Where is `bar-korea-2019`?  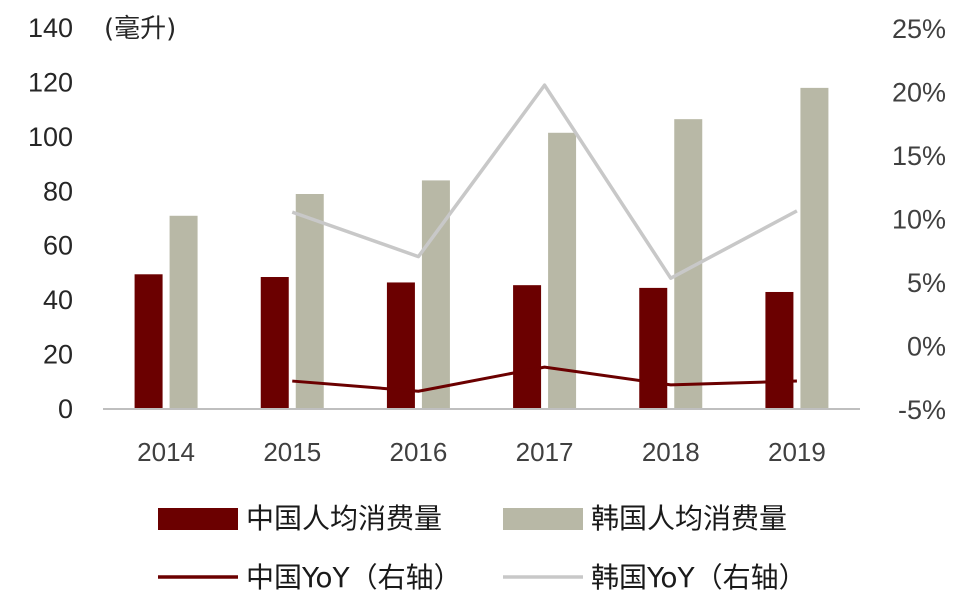
bar-korea-2019 is located at coordinates (814, 248).